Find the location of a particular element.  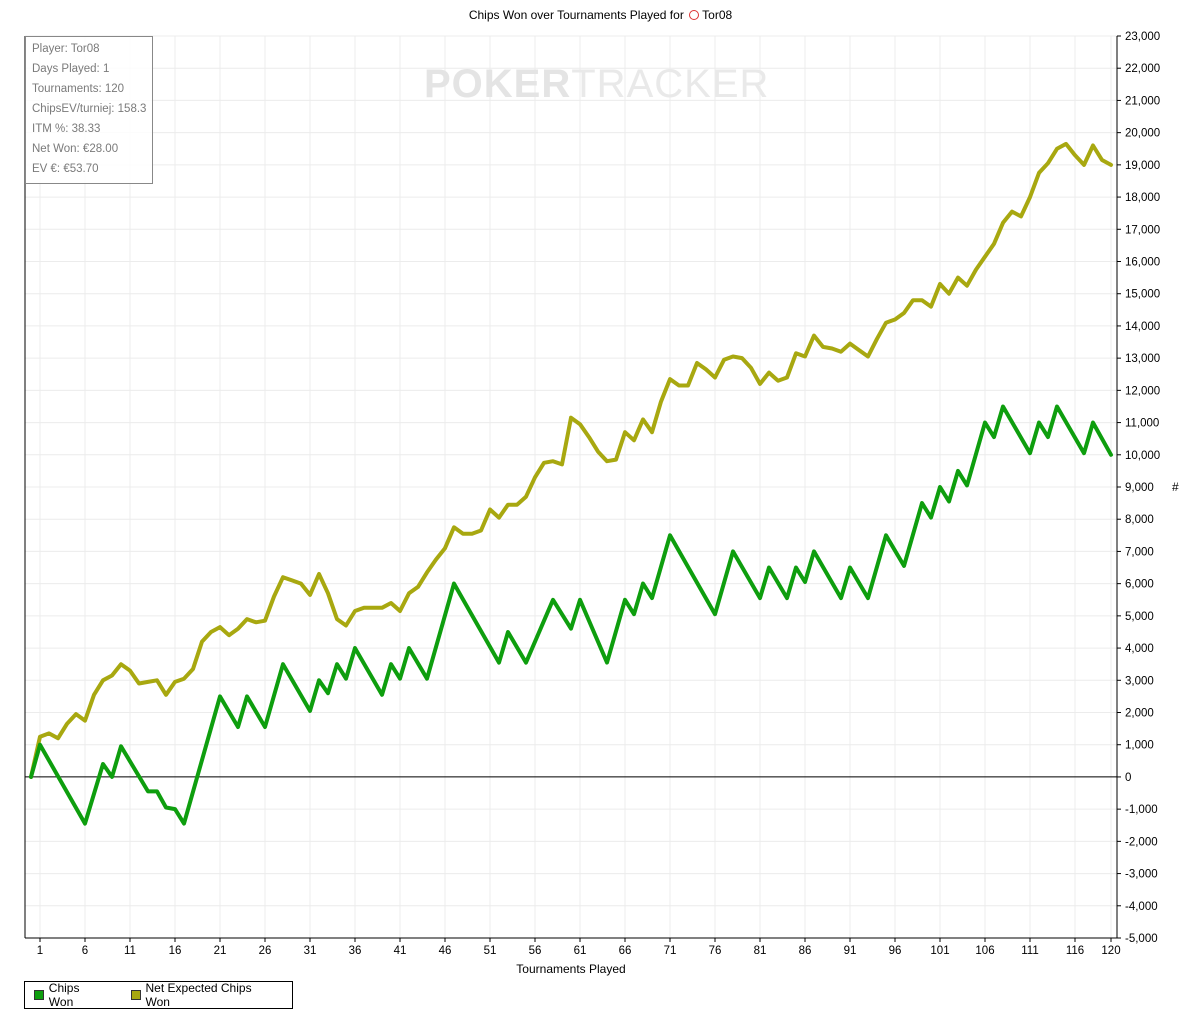

y-tick-label: 21,000 is located at coordinates (1142, 101).